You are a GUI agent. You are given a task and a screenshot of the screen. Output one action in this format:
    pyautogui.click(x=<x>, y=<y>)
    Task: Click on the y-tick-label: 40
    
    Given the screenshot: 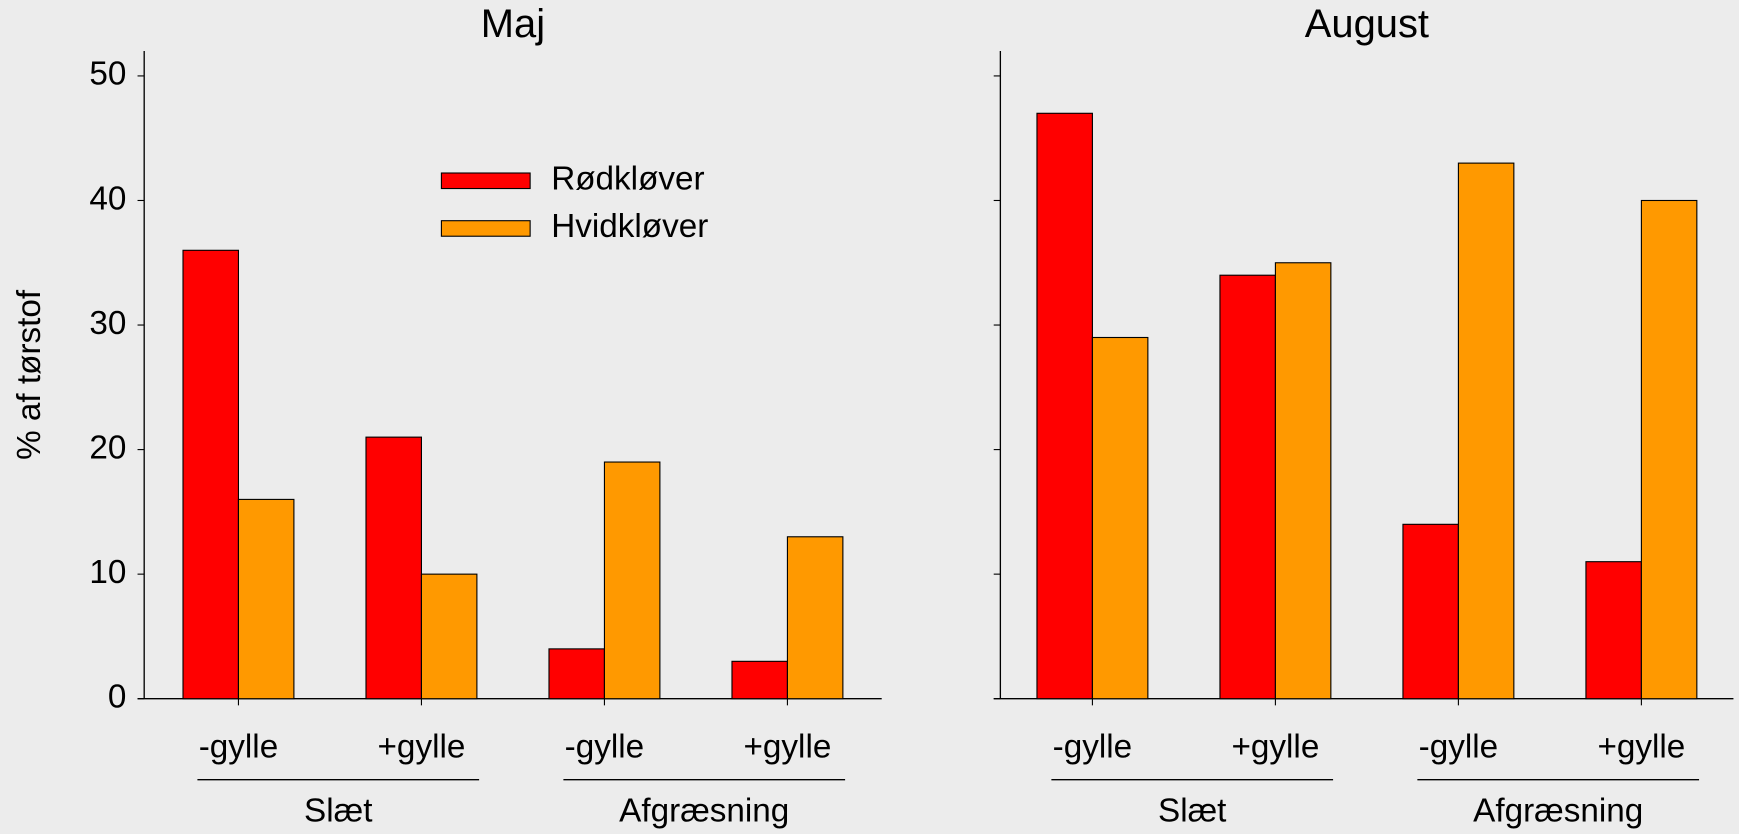 What is the action you would take?
    pyautogui.click(x=107, y=198)
    